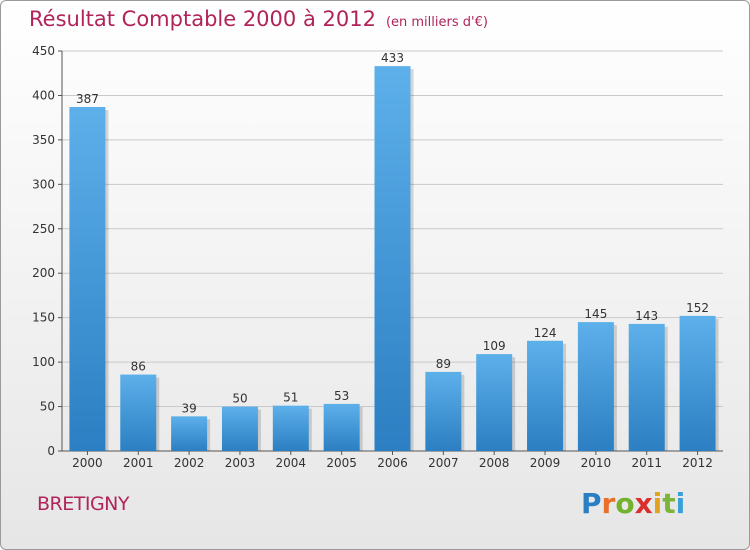 This screenshot has width=750, height=550. I want to click on data-label: 53, so click(341, 396).